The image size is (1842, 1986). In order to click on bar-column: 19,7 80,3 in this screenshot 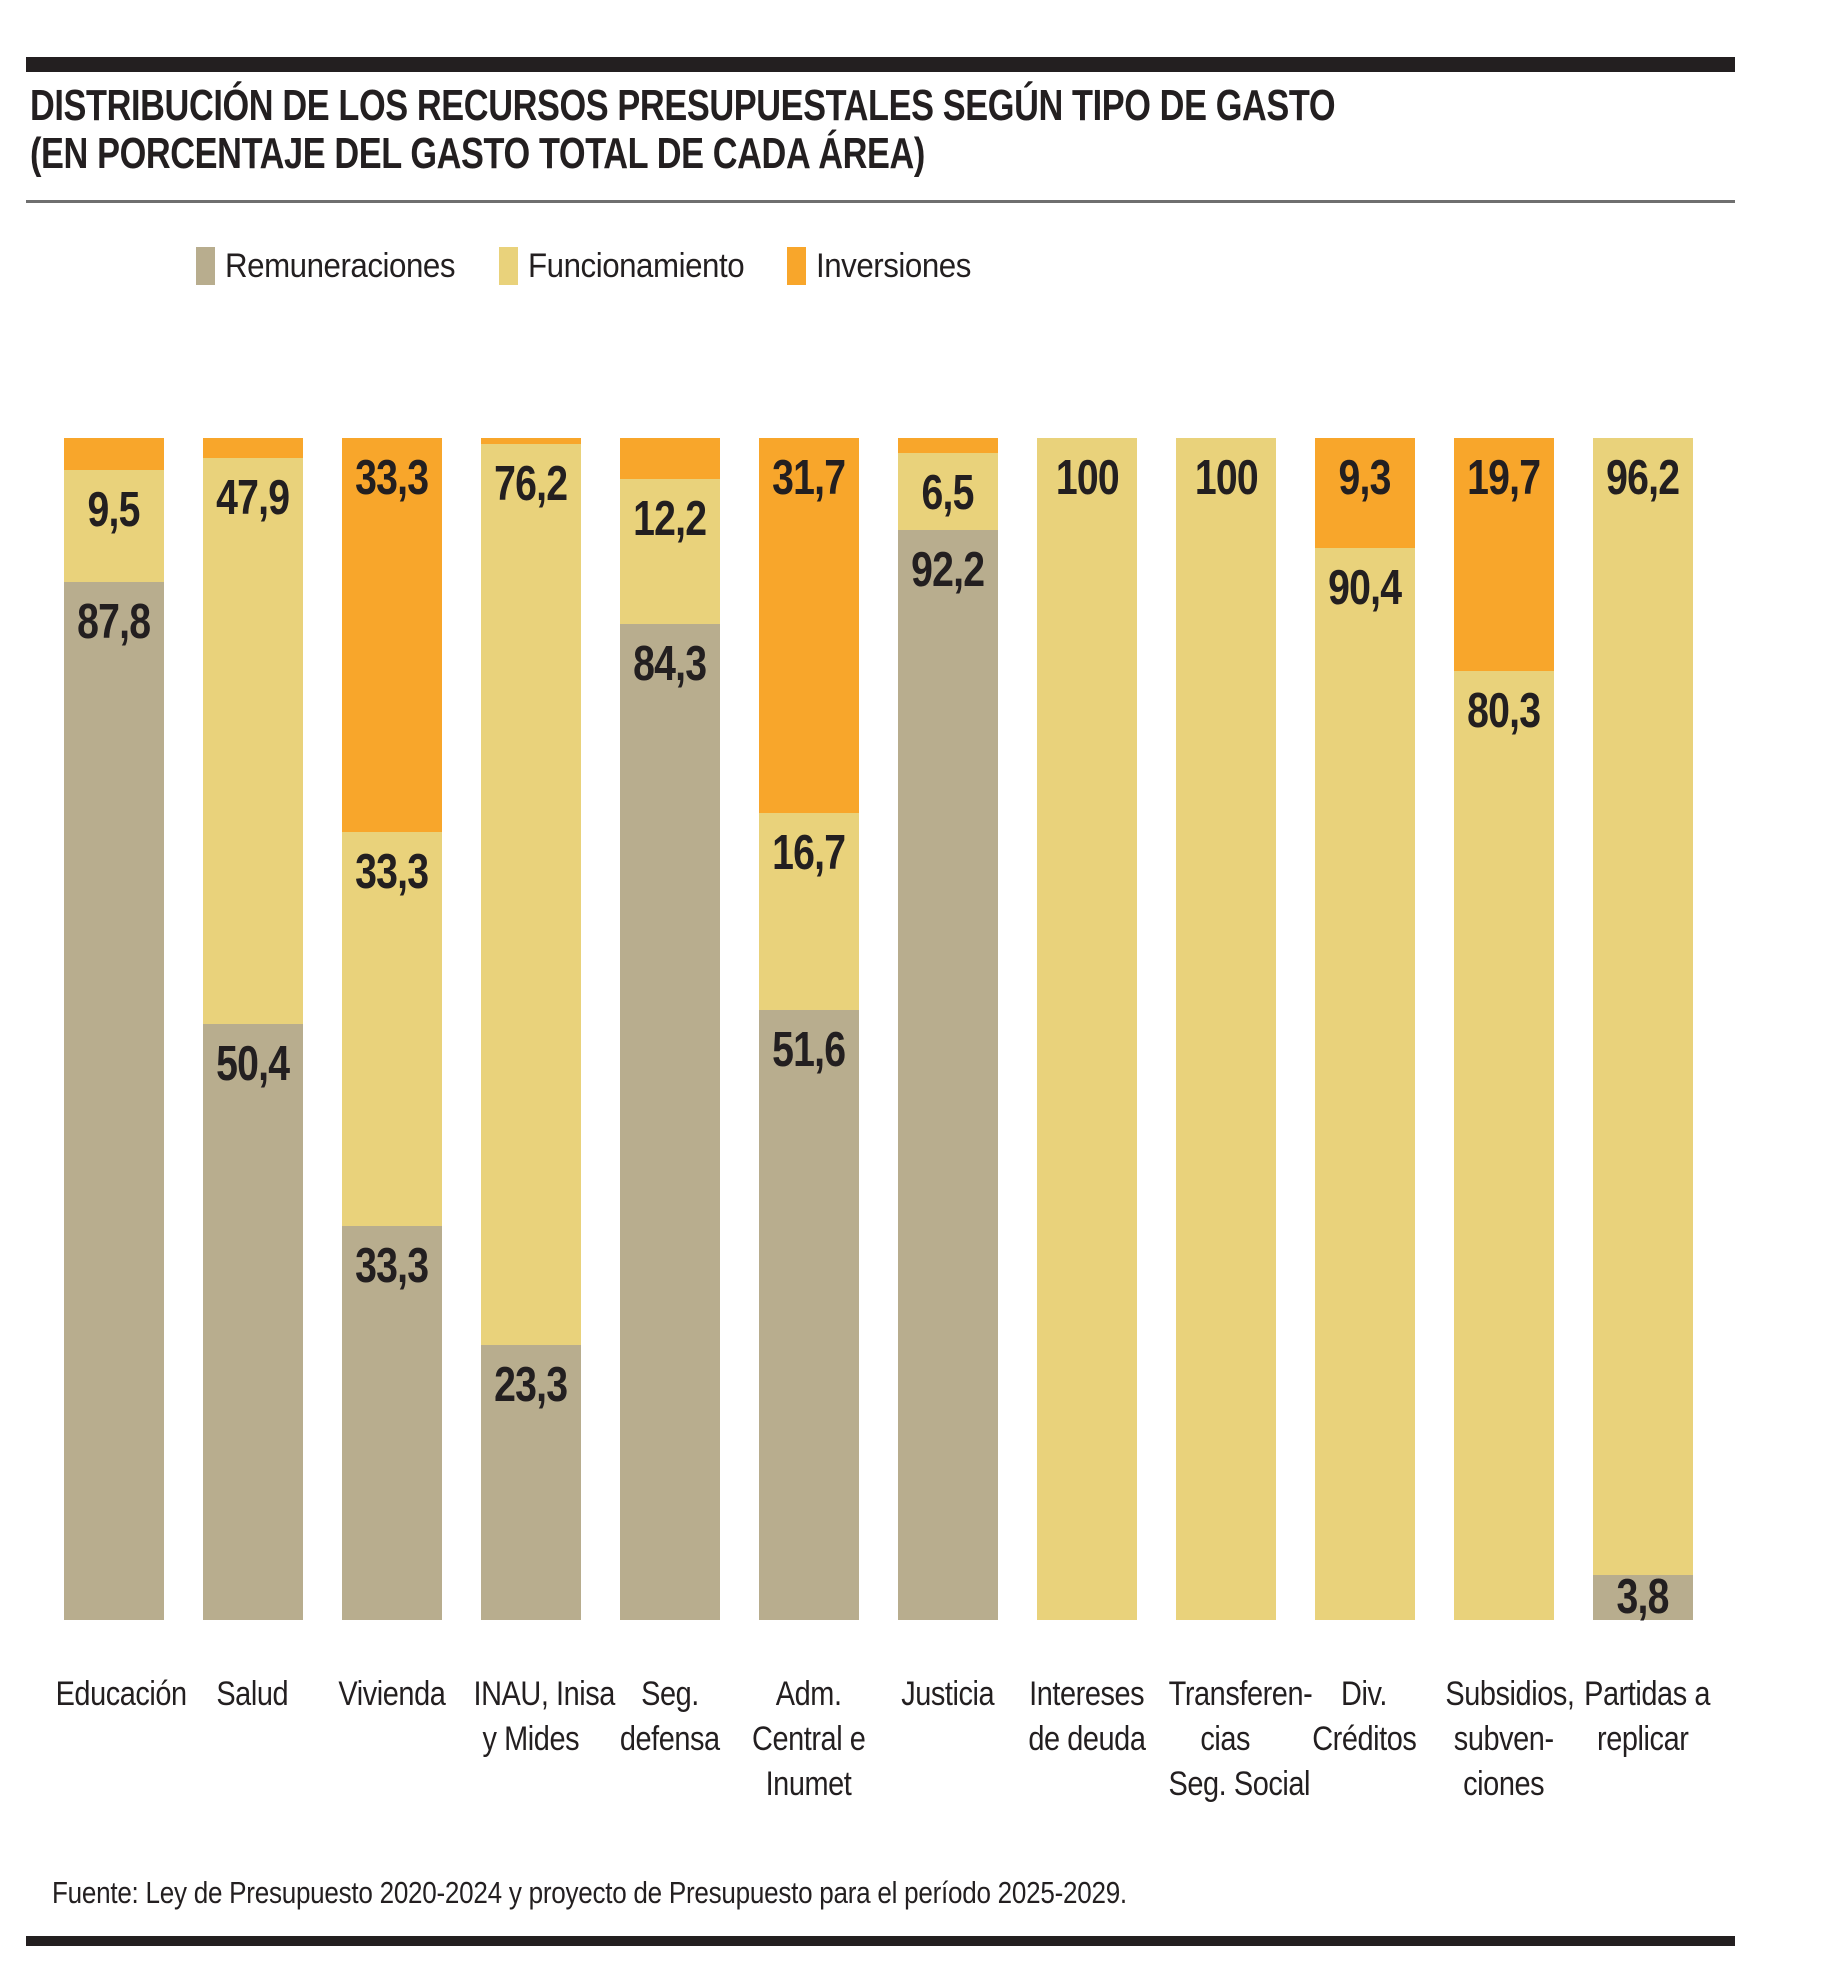, I will do `click(1504, 1029)`.